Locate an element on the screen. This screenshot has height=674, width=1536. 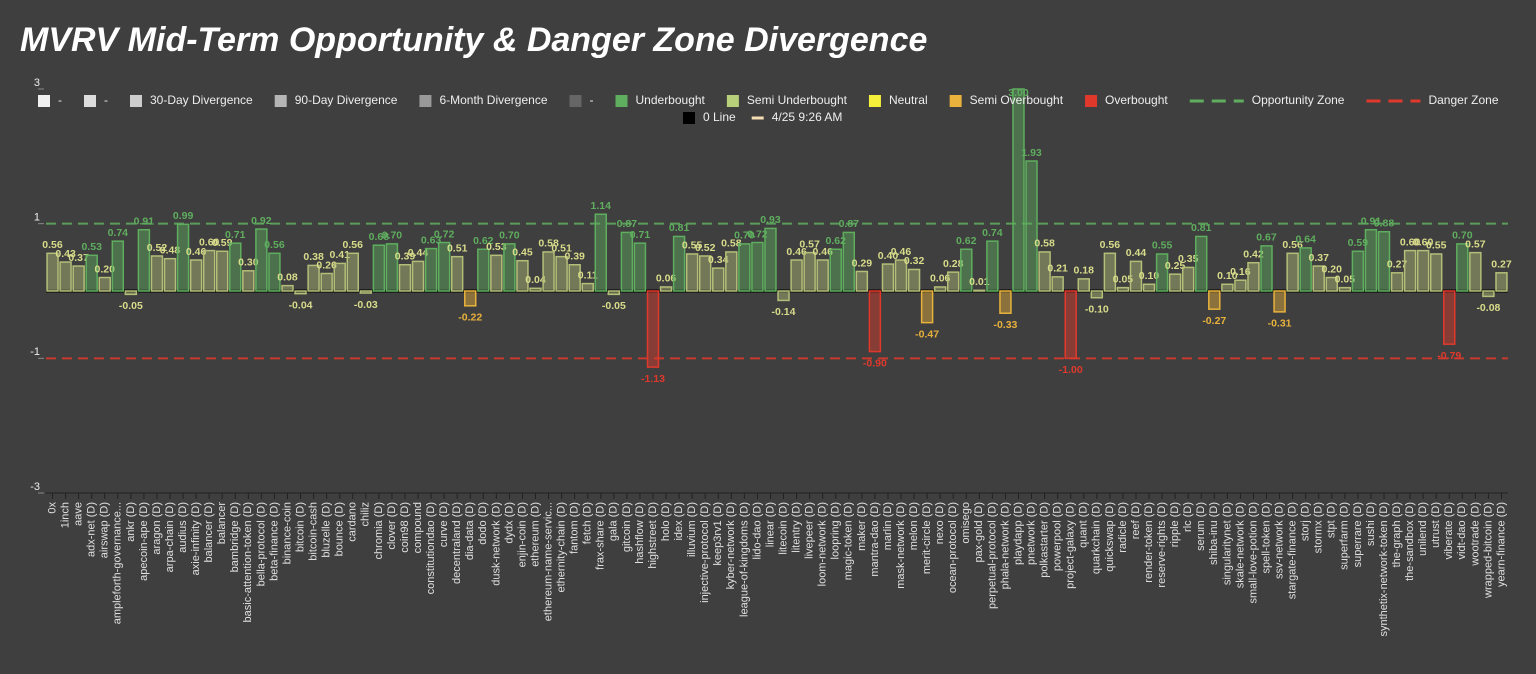
x-tick-label: yearn-finance (D) is located at coordinates (1501, 544).